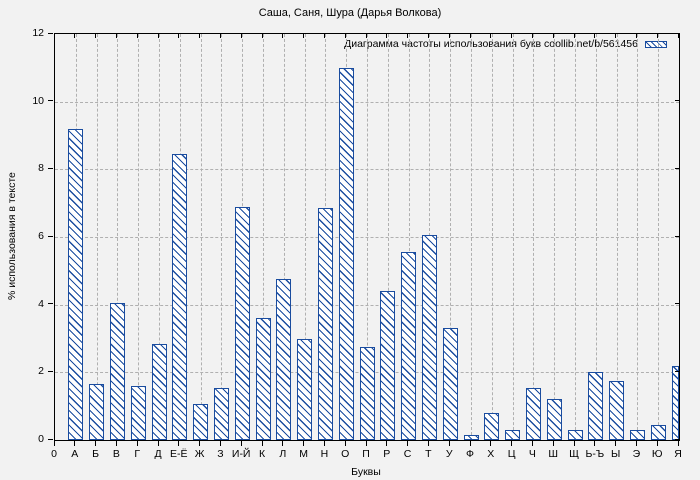 This screenshot has height=480, width=700. I want to click on x-tick-label: Х, so click(491, 454).